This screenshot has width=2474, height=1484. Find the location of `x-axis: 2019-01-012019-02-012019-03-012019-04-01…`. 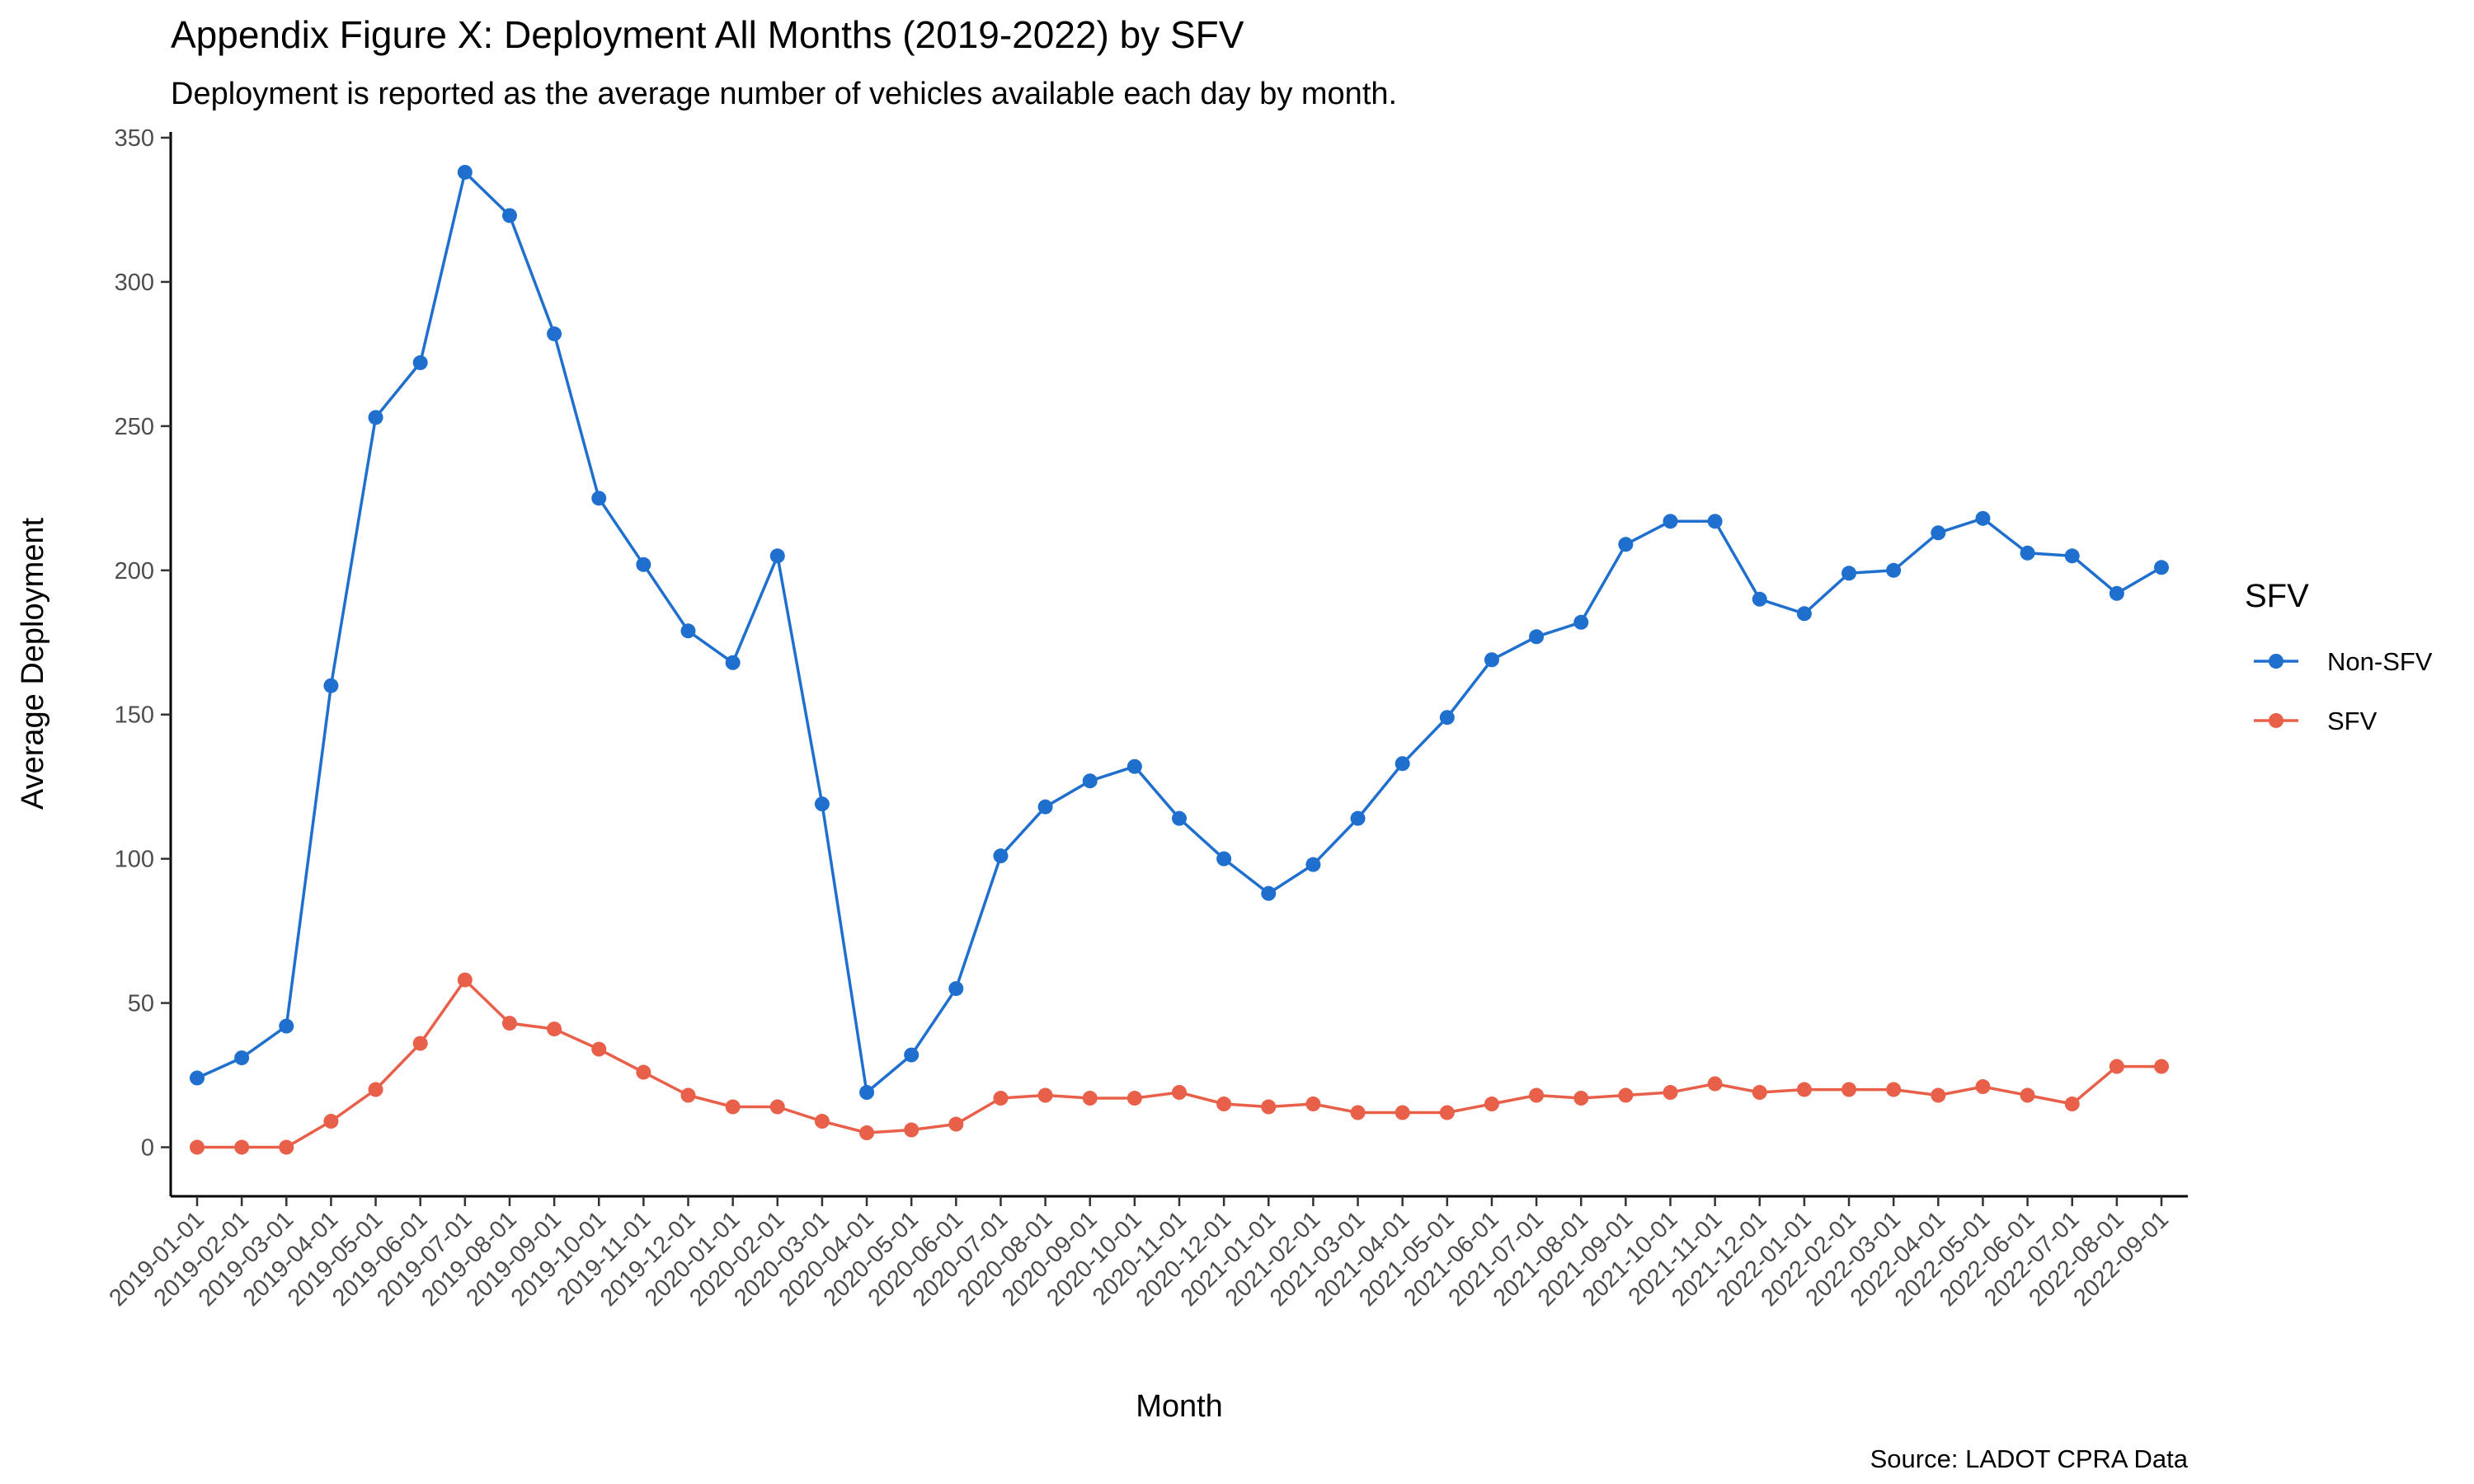

x-axis: 2019-01-012019-02-012019-03-012019-04-01… is located at coordinates (1146, 1253).